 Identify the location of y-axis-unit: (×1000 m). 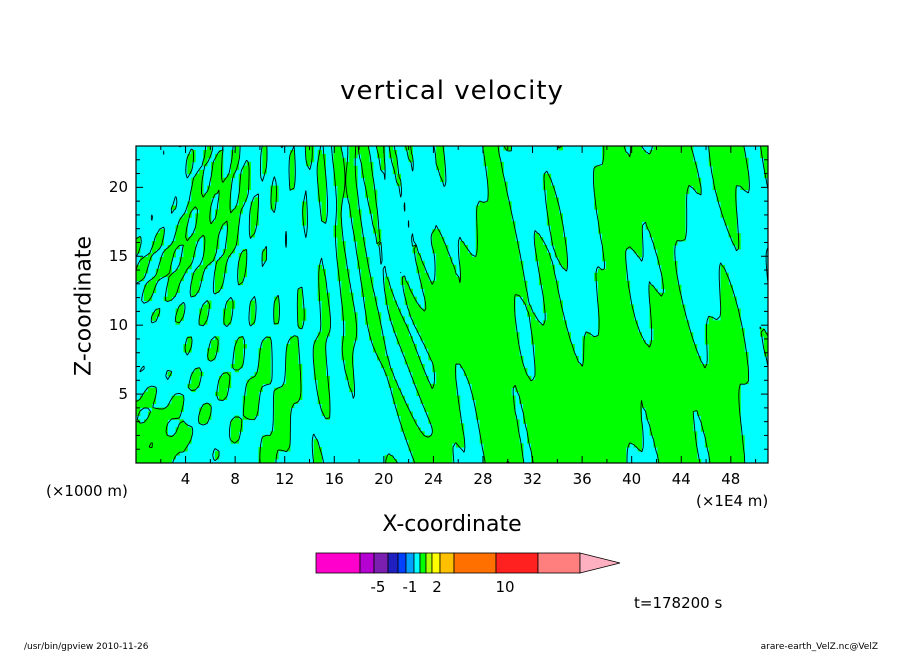
(87, 491).